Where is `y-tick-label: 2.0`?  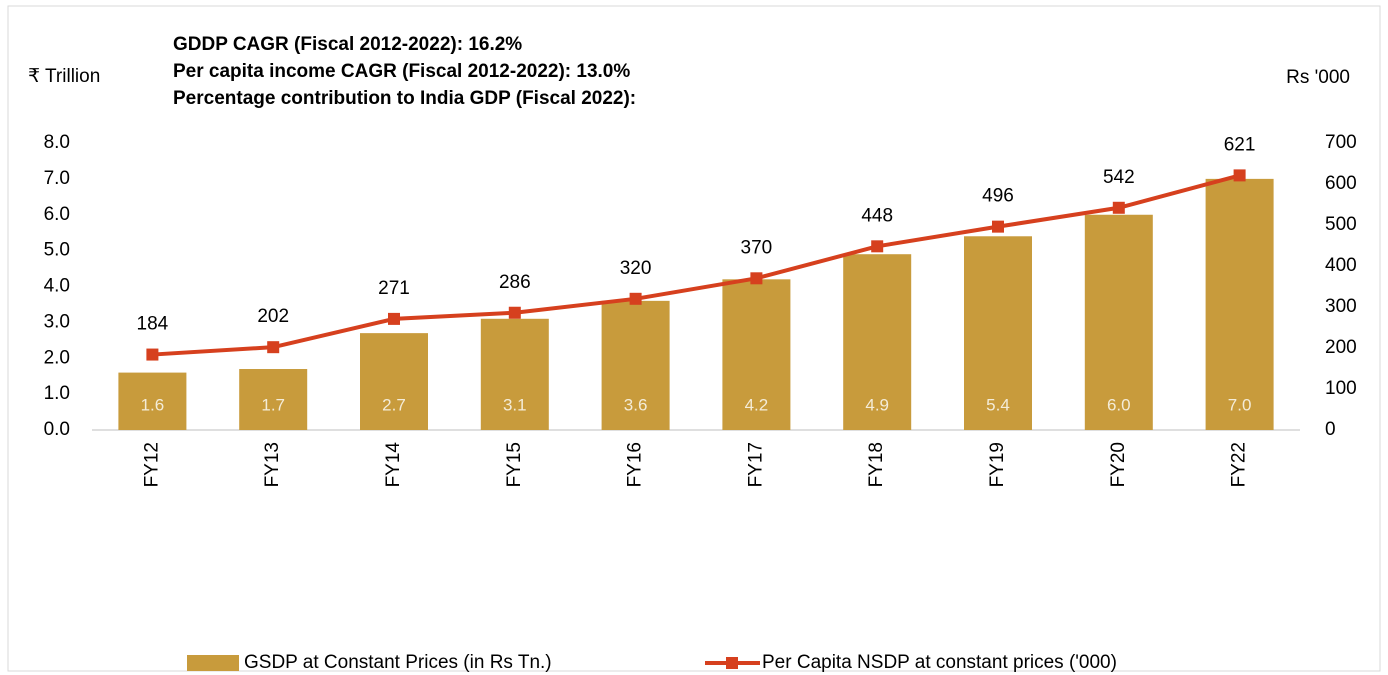 y-tick-label: 2.0 is located at coordinates (57, 357).